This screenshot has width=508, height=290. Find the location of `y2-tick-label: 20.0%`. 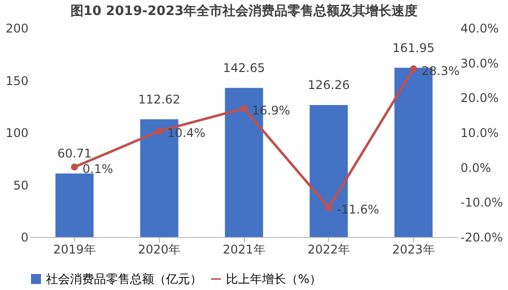

y2-tick-label: 20.0% is located at coordinates (479, 98).